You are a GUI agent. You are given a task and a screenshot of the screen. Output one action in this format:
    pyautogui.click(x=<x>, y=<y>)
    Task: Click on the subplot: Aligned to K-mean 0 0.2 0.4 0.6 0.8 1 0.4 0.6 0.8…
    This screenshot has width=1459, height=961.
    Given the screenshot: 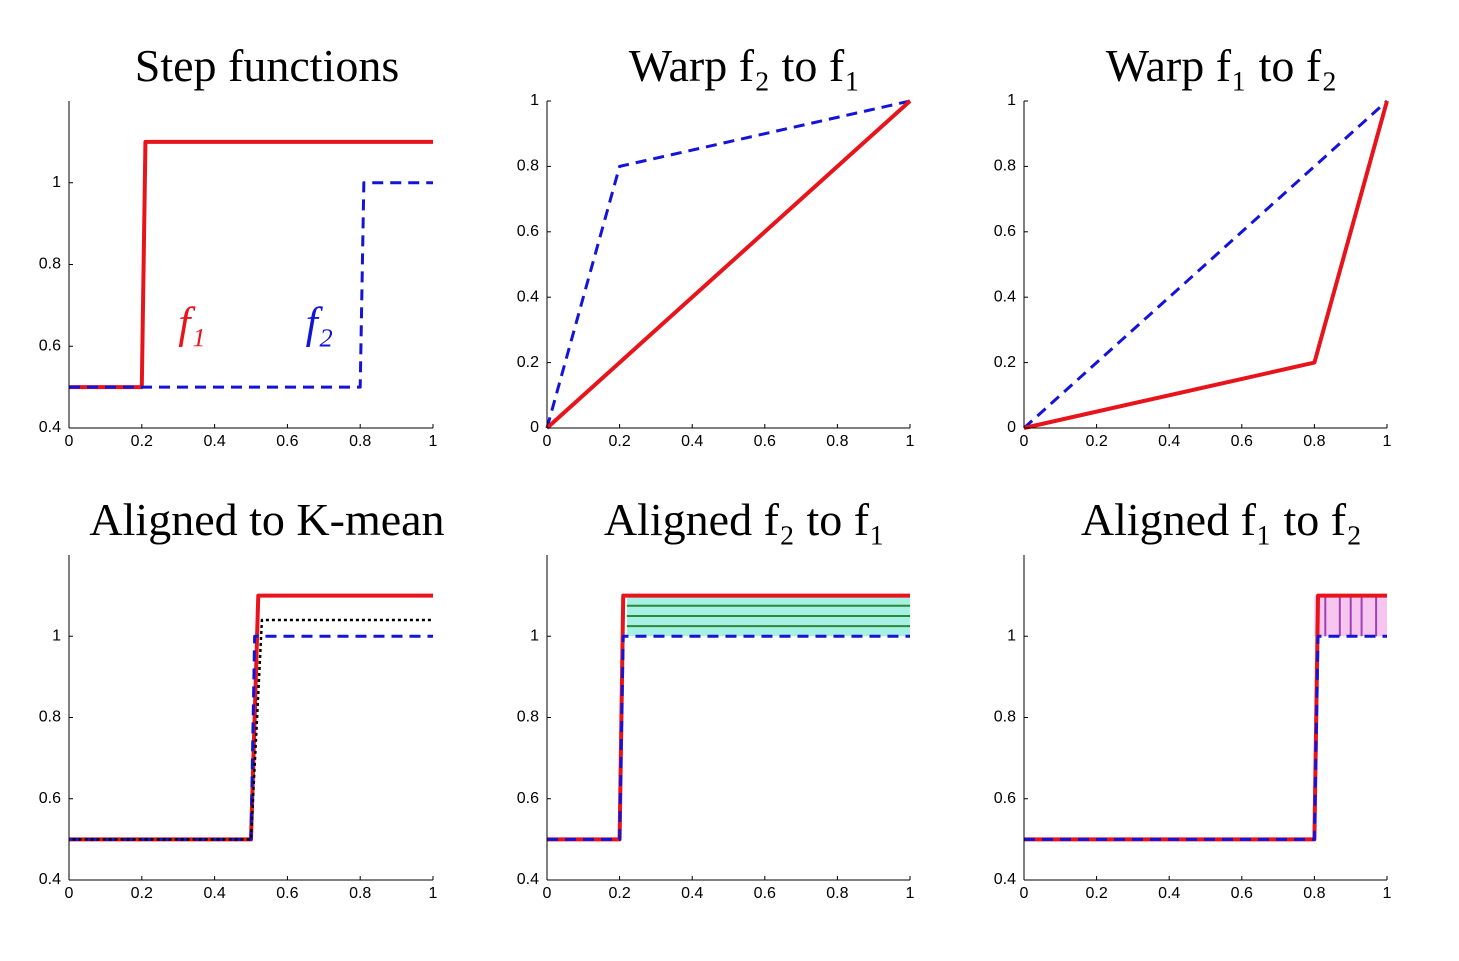 What is the action you would take?
    pyautogui.click(x=242, y=698)
    